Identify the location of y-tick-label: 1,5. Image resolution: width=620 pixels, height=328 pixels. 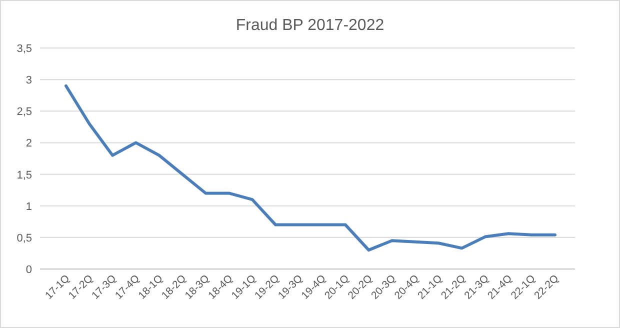
(24, 175).